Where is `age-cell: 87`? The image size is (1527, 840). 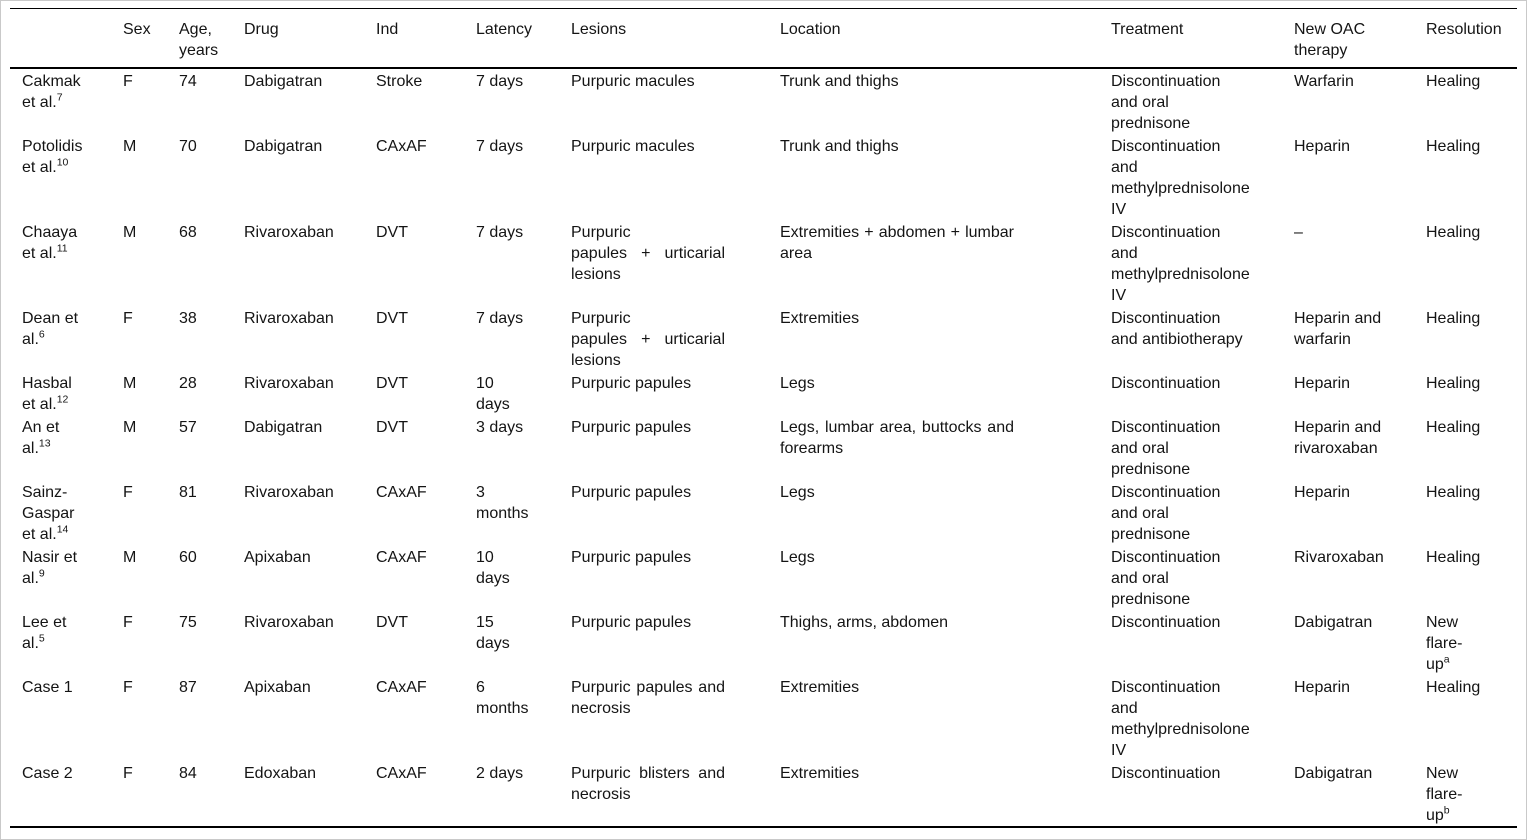
age-cell: 87 is located at coordinates (188, 687).